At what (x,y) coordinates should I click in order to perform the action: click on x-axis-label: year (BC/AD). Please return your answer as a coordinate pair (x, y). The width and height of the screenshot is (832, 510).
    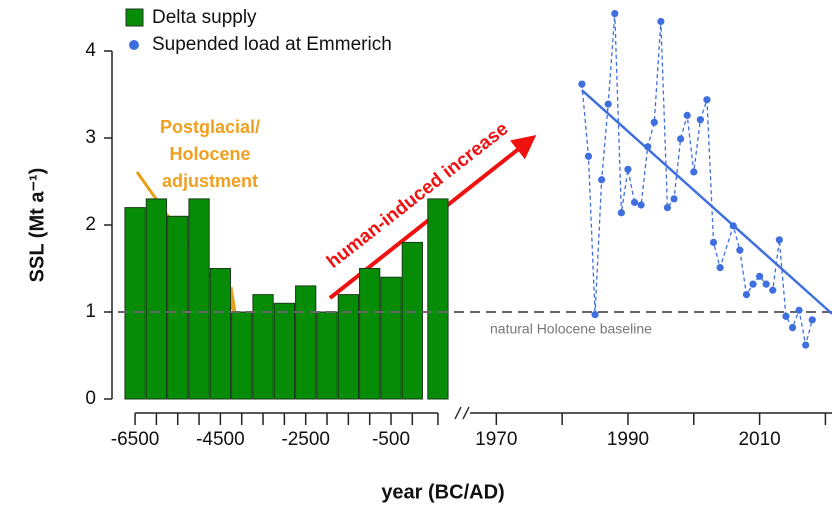
    Looking at the image, I should click on (442, 492).